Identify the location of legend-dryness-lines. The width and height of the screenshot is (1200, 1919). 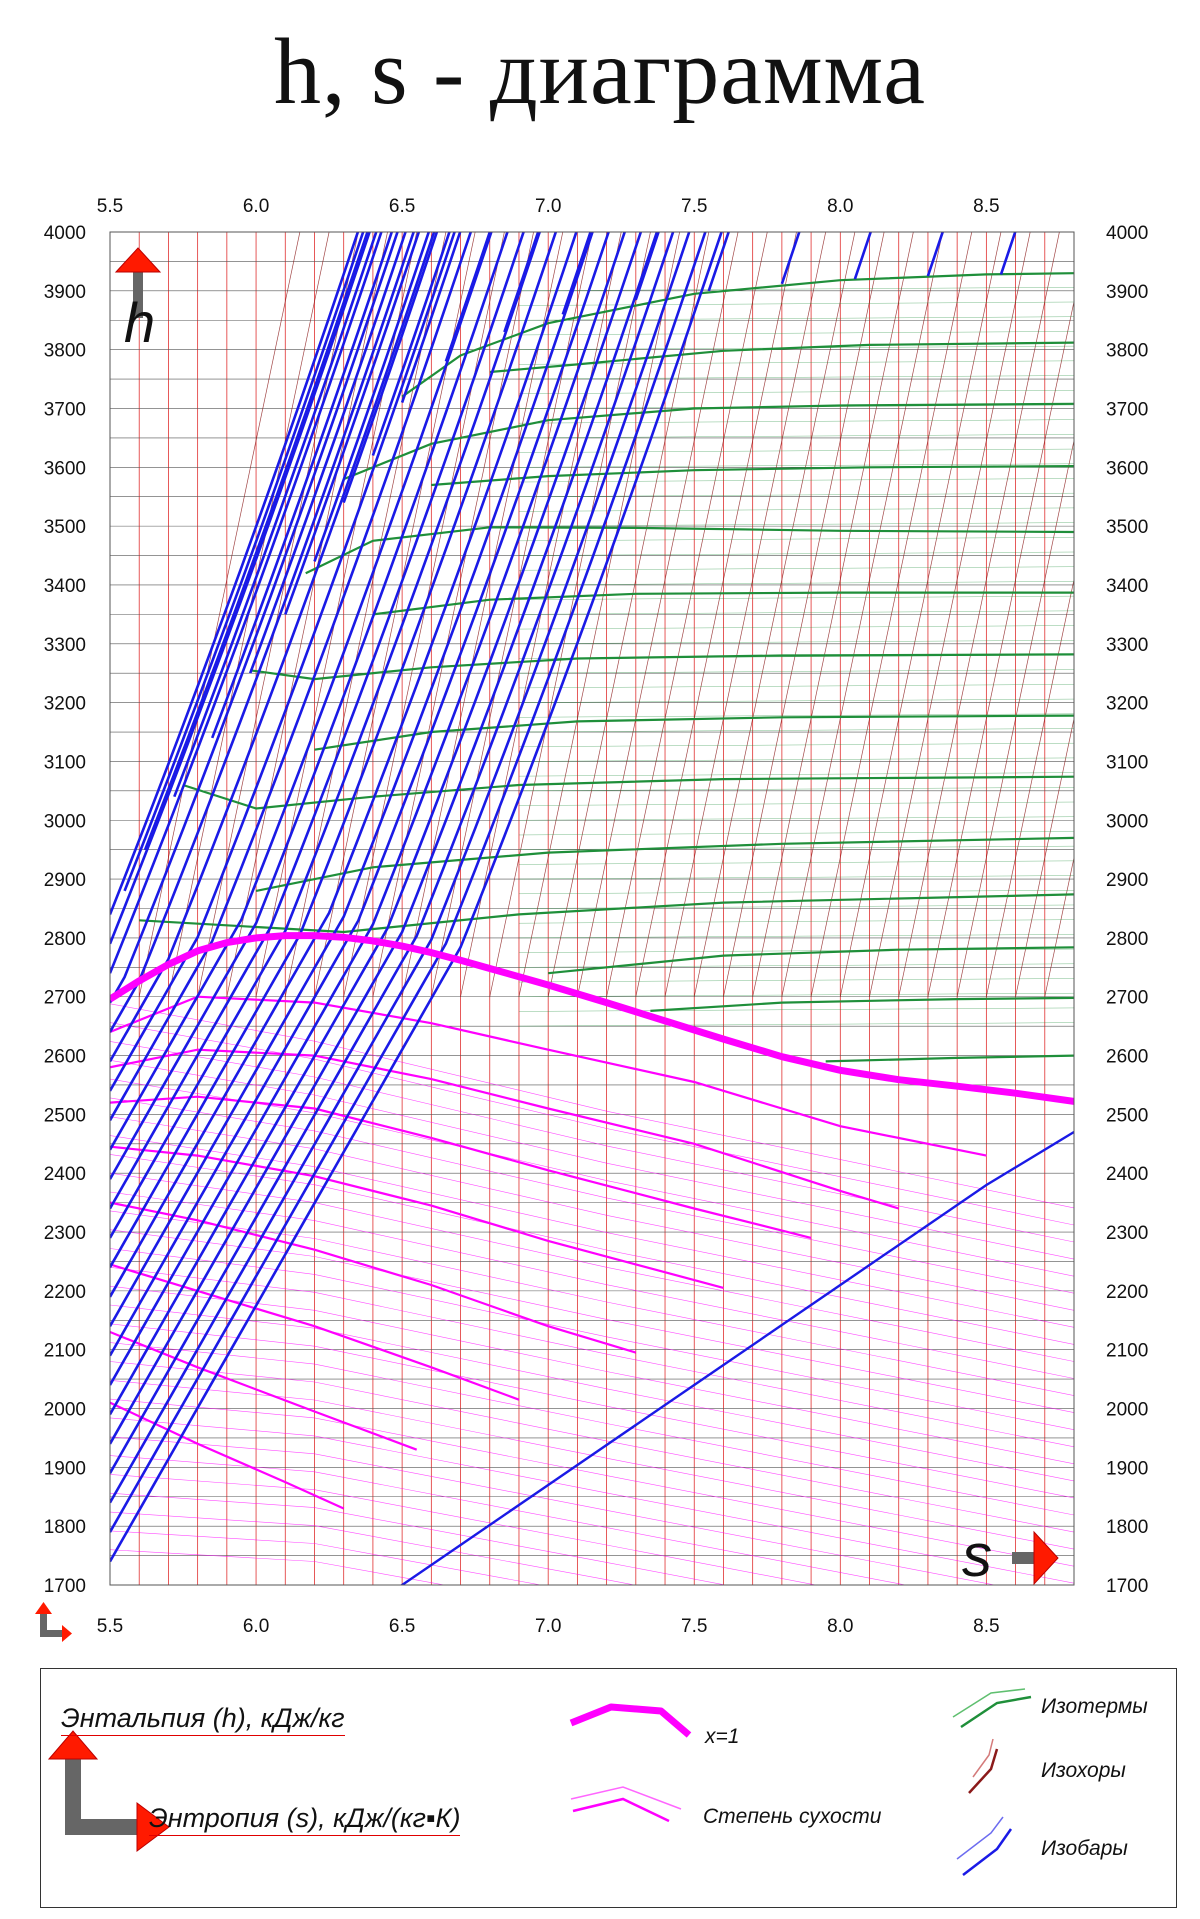
(626, 1804).